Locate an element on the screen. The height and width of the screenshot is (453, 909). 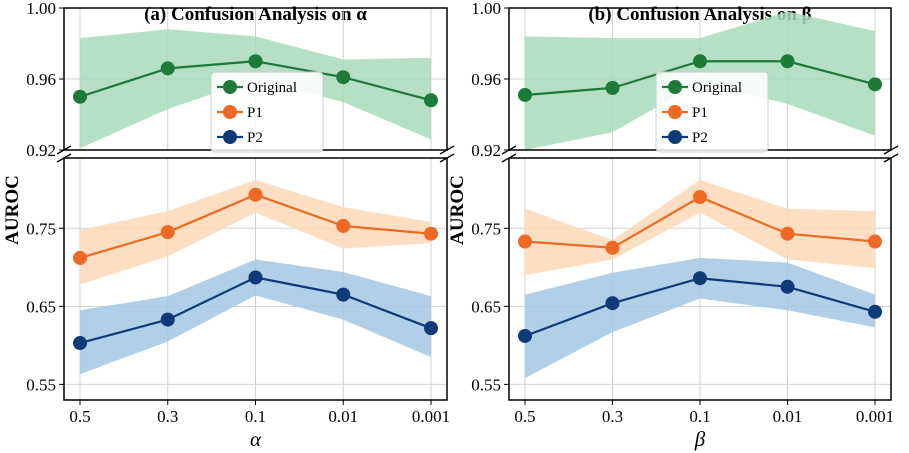
x-axis-label: α is located at coordinates (256, 439).